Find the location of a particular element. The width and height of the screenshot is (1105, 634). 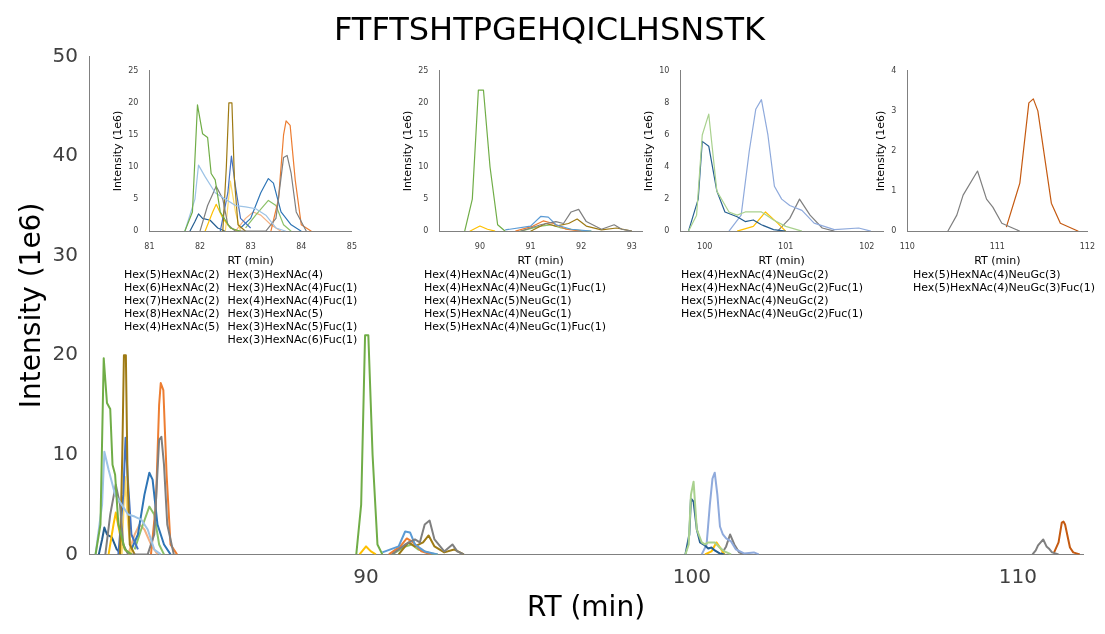

y-tick-label: 1 is located at coordinates (894, 191).